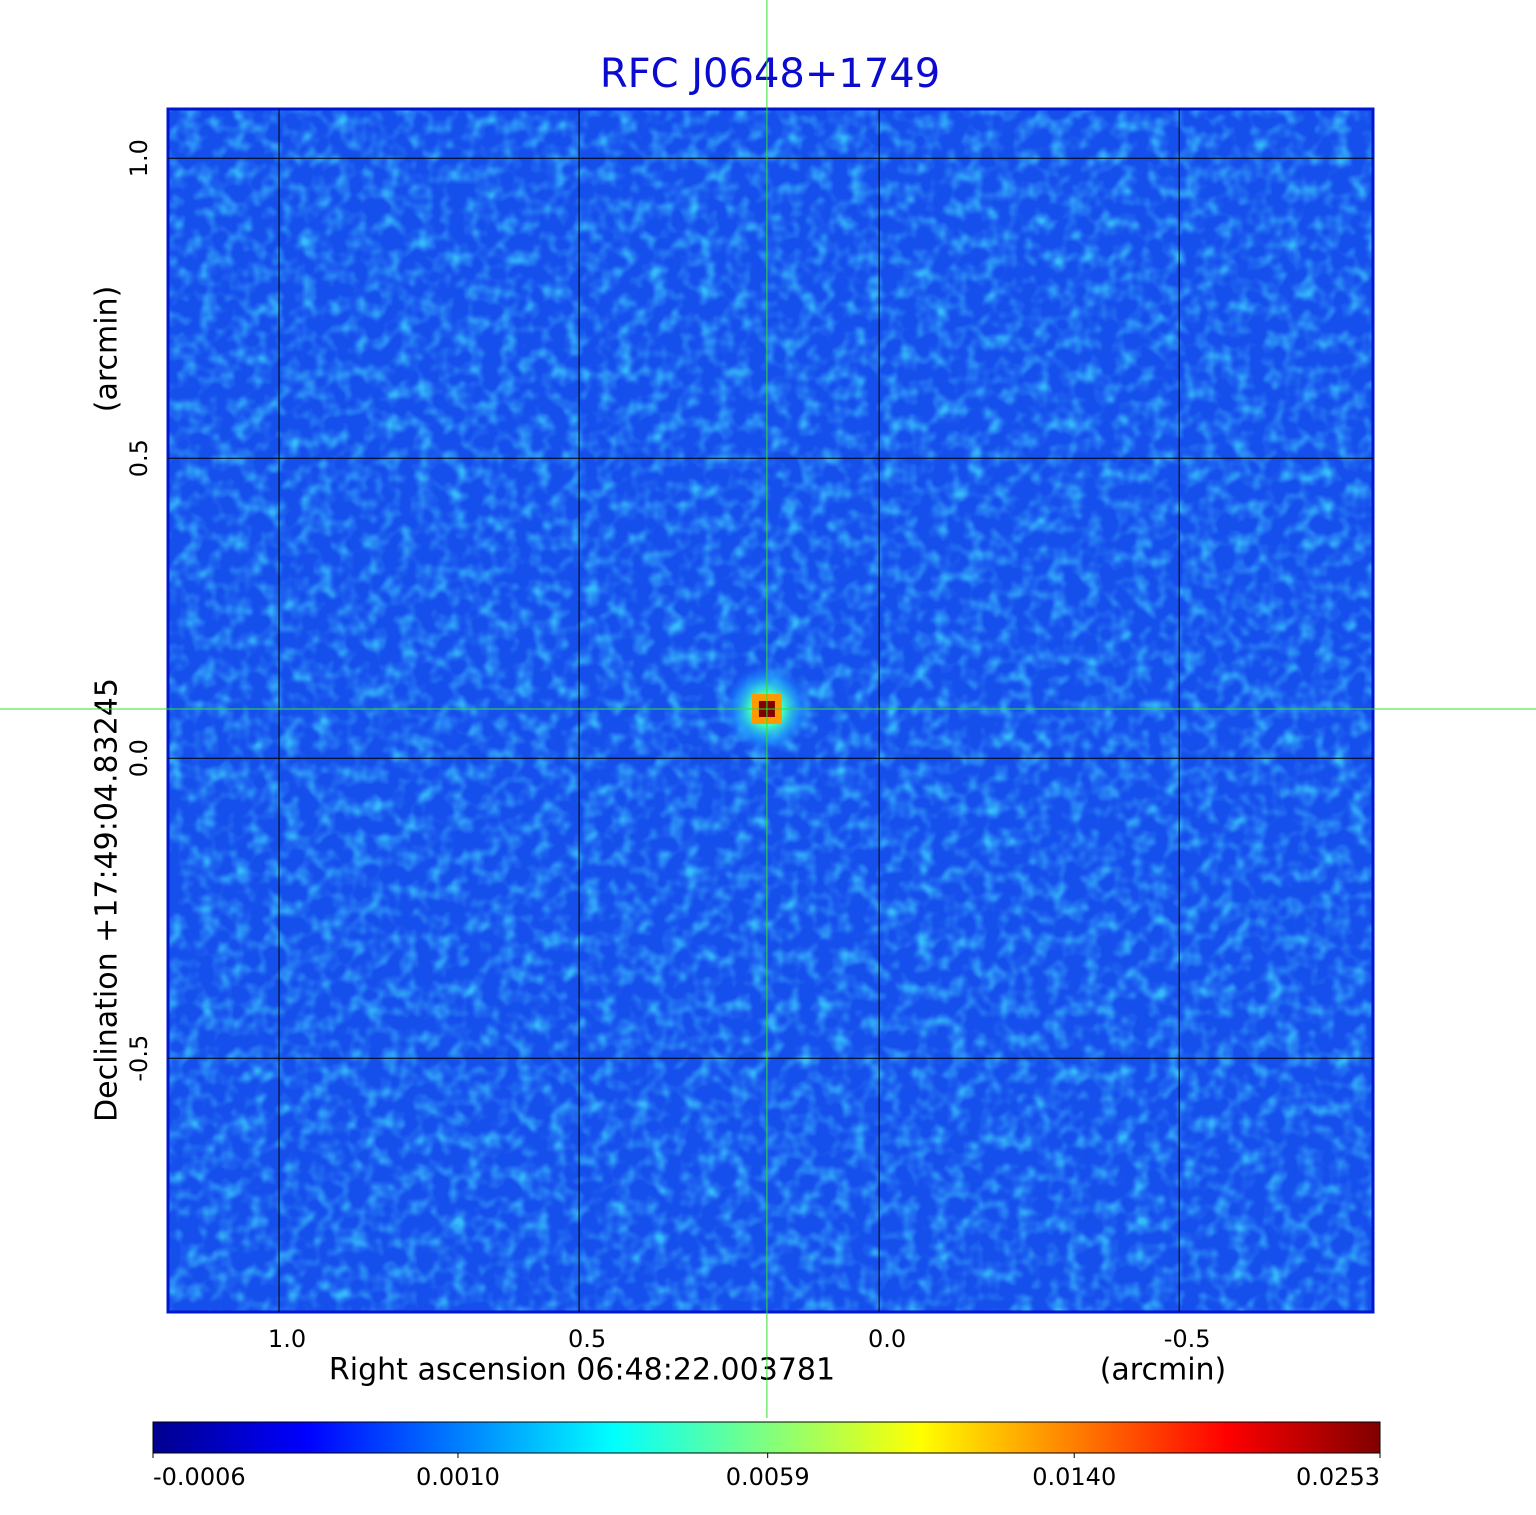  Describe the element at coordinates (458, 1477) in the screenshot. I see `colorbar-tick-label: 0.0010` at that location.